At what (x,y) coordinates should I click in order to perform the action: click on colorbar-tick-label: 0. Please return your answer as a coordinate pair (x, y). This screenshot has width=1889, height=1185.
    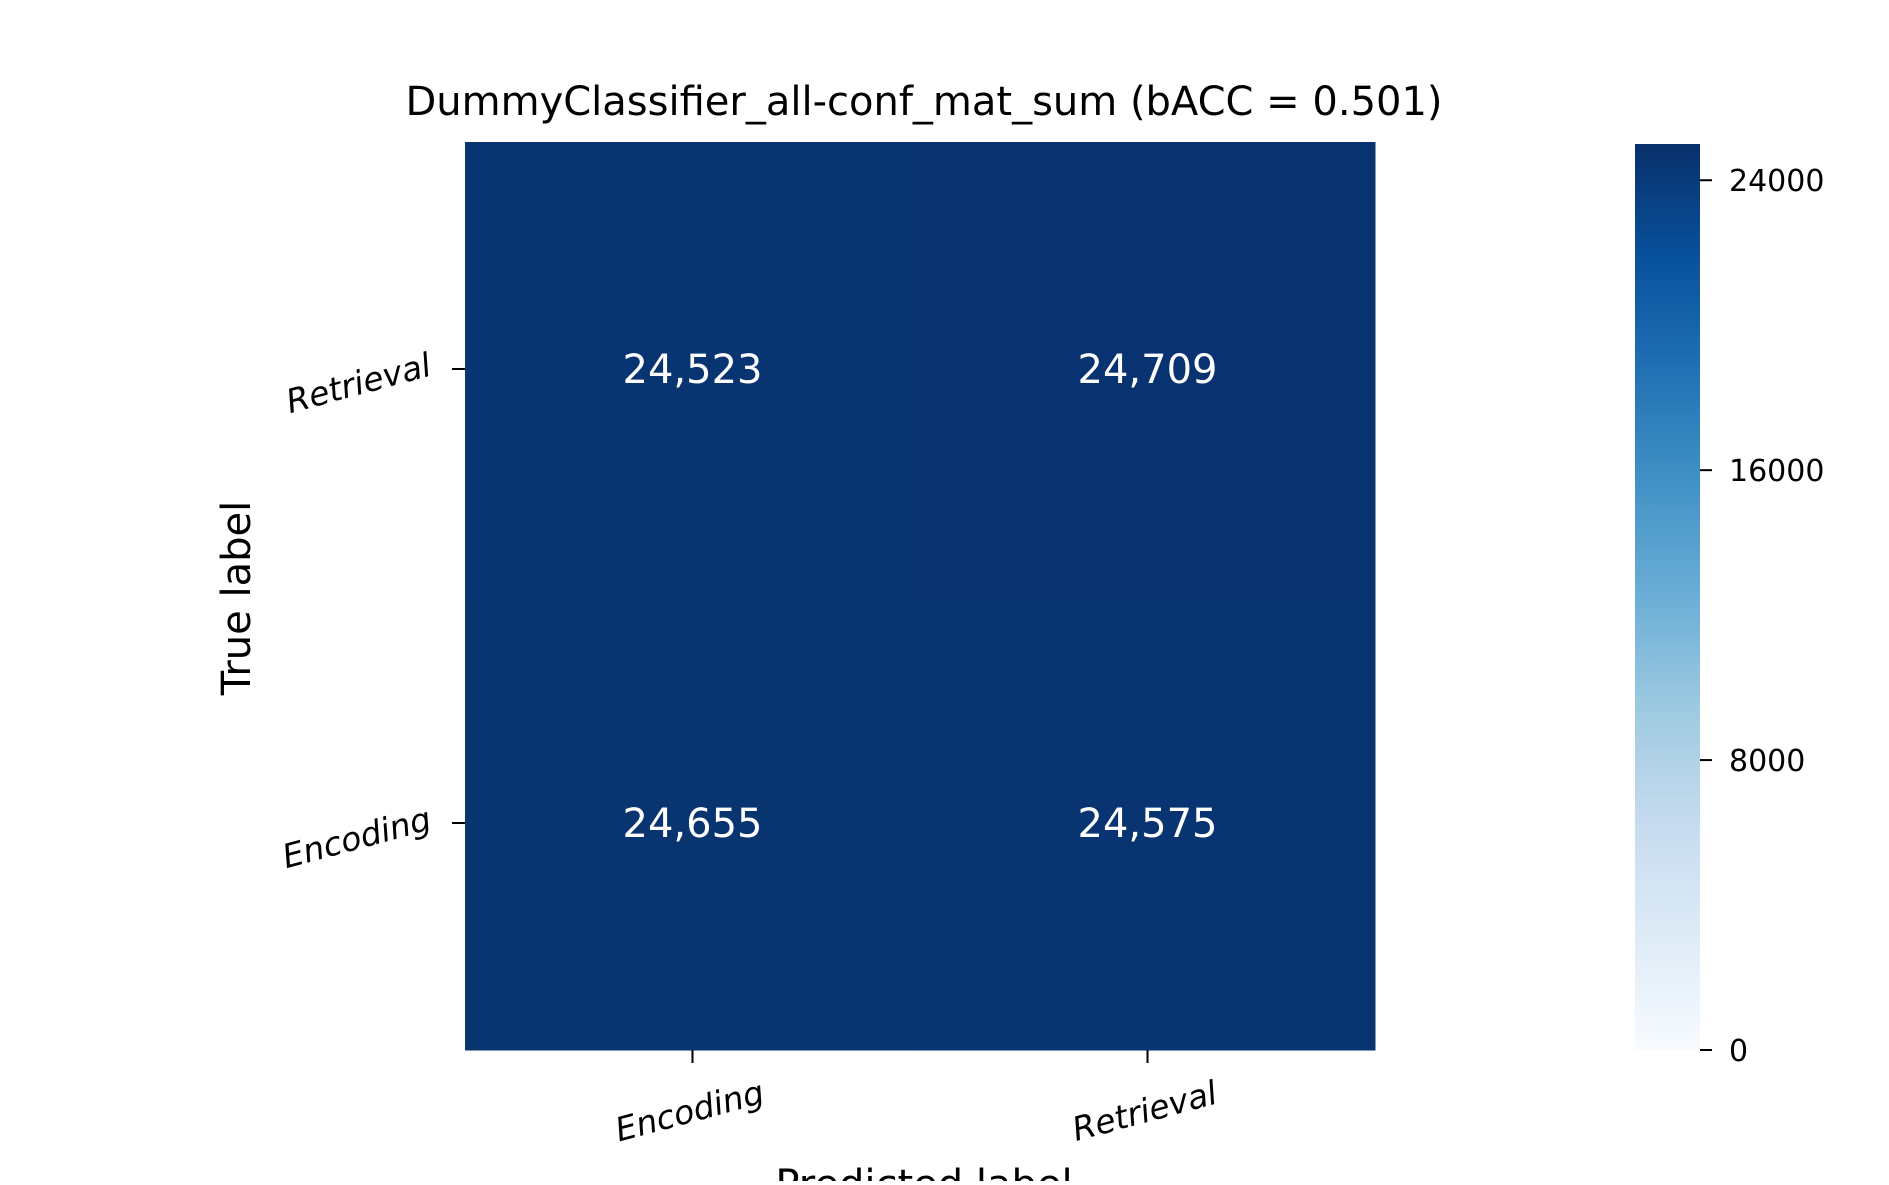
    Looking at the image, I should click on (1738, 1051).